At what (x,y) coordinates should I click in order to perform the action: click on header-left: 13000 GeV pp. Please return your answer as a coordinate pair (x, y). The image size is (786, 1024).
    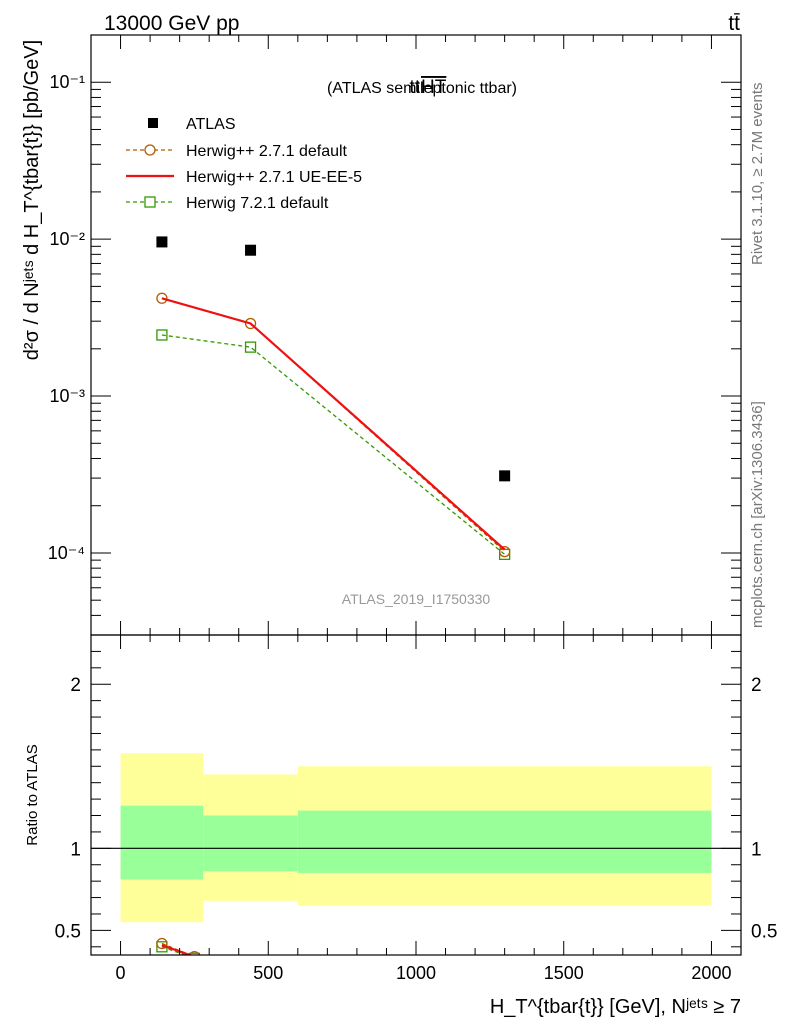
    Looking at the image, I should click on (171, 23).